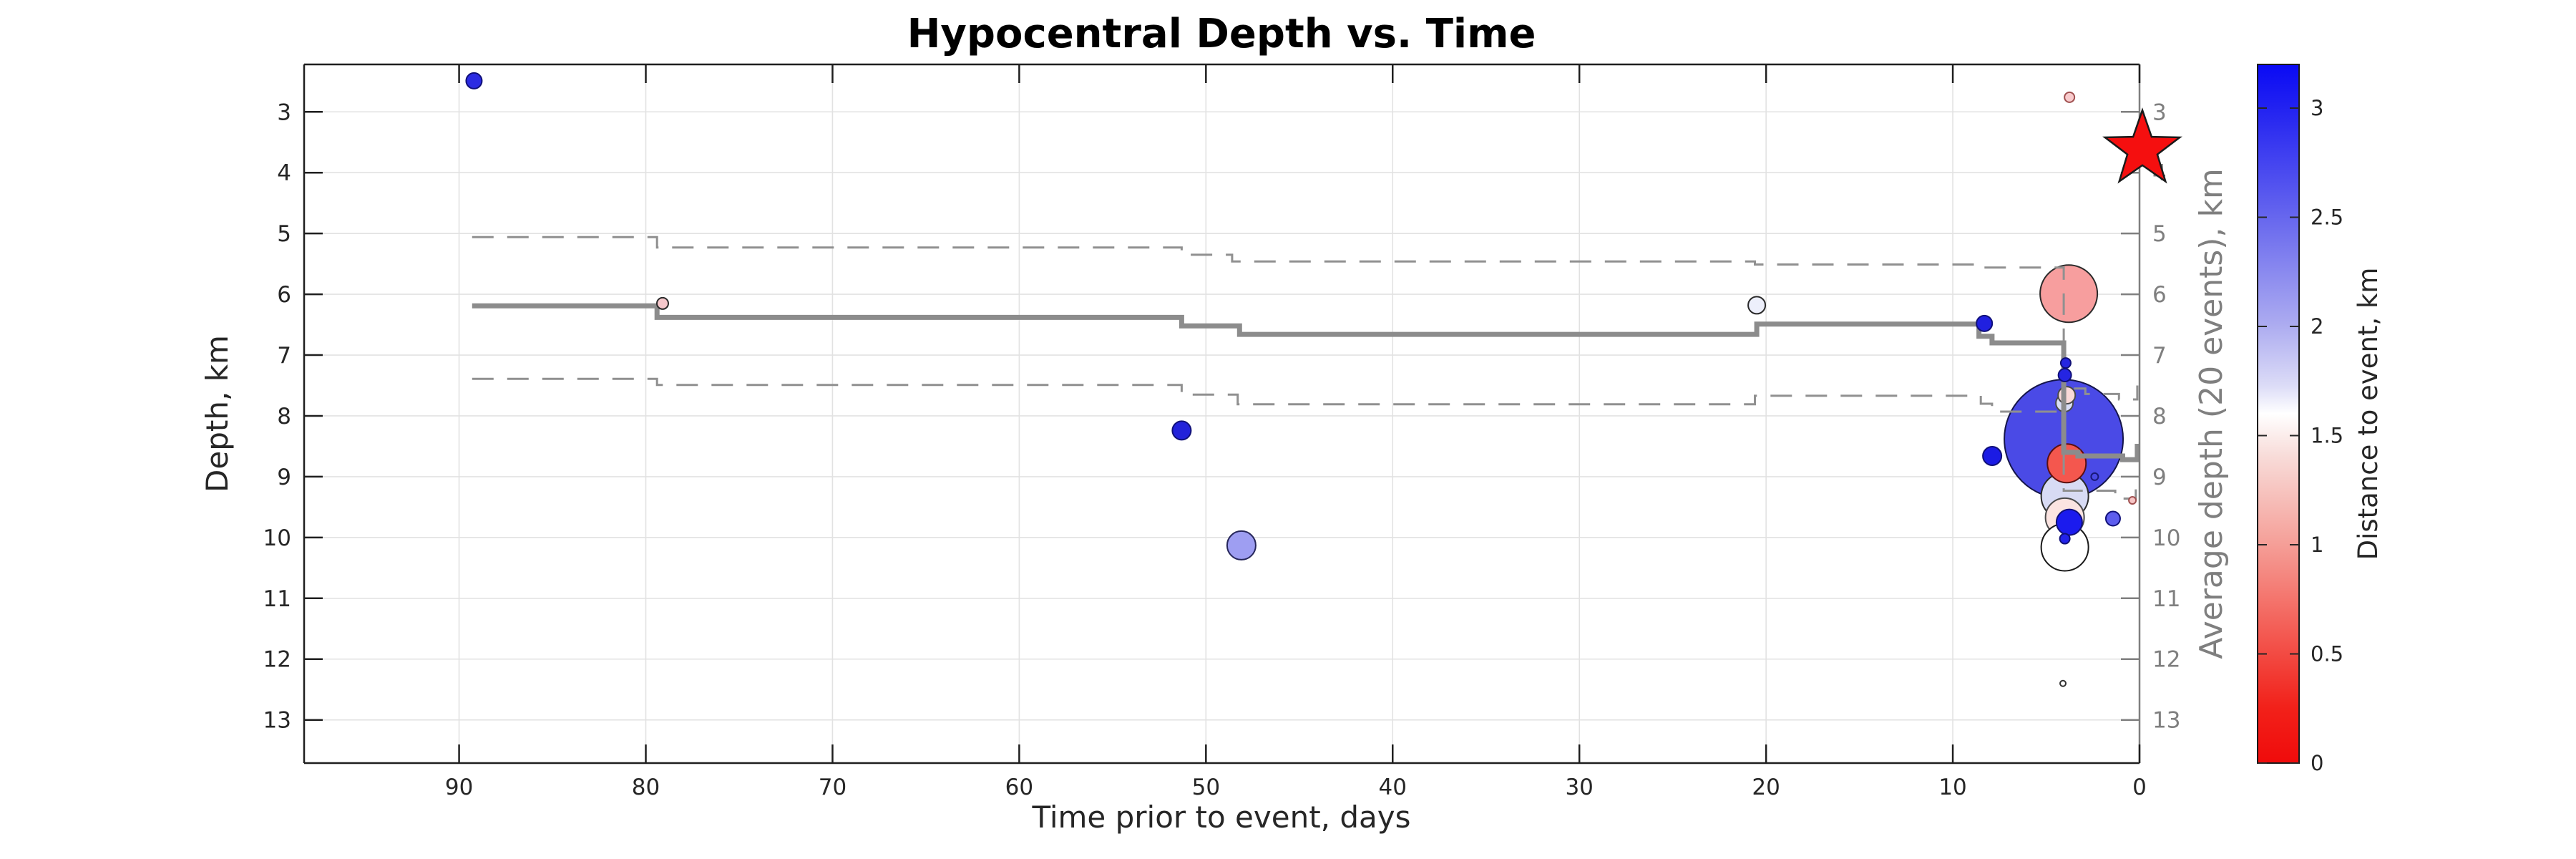 This screenshot has width=2576, height=859. Describe the element at coordinates (2139, 787) in the screenshot. I see `x-tick-label: 0` at that location.